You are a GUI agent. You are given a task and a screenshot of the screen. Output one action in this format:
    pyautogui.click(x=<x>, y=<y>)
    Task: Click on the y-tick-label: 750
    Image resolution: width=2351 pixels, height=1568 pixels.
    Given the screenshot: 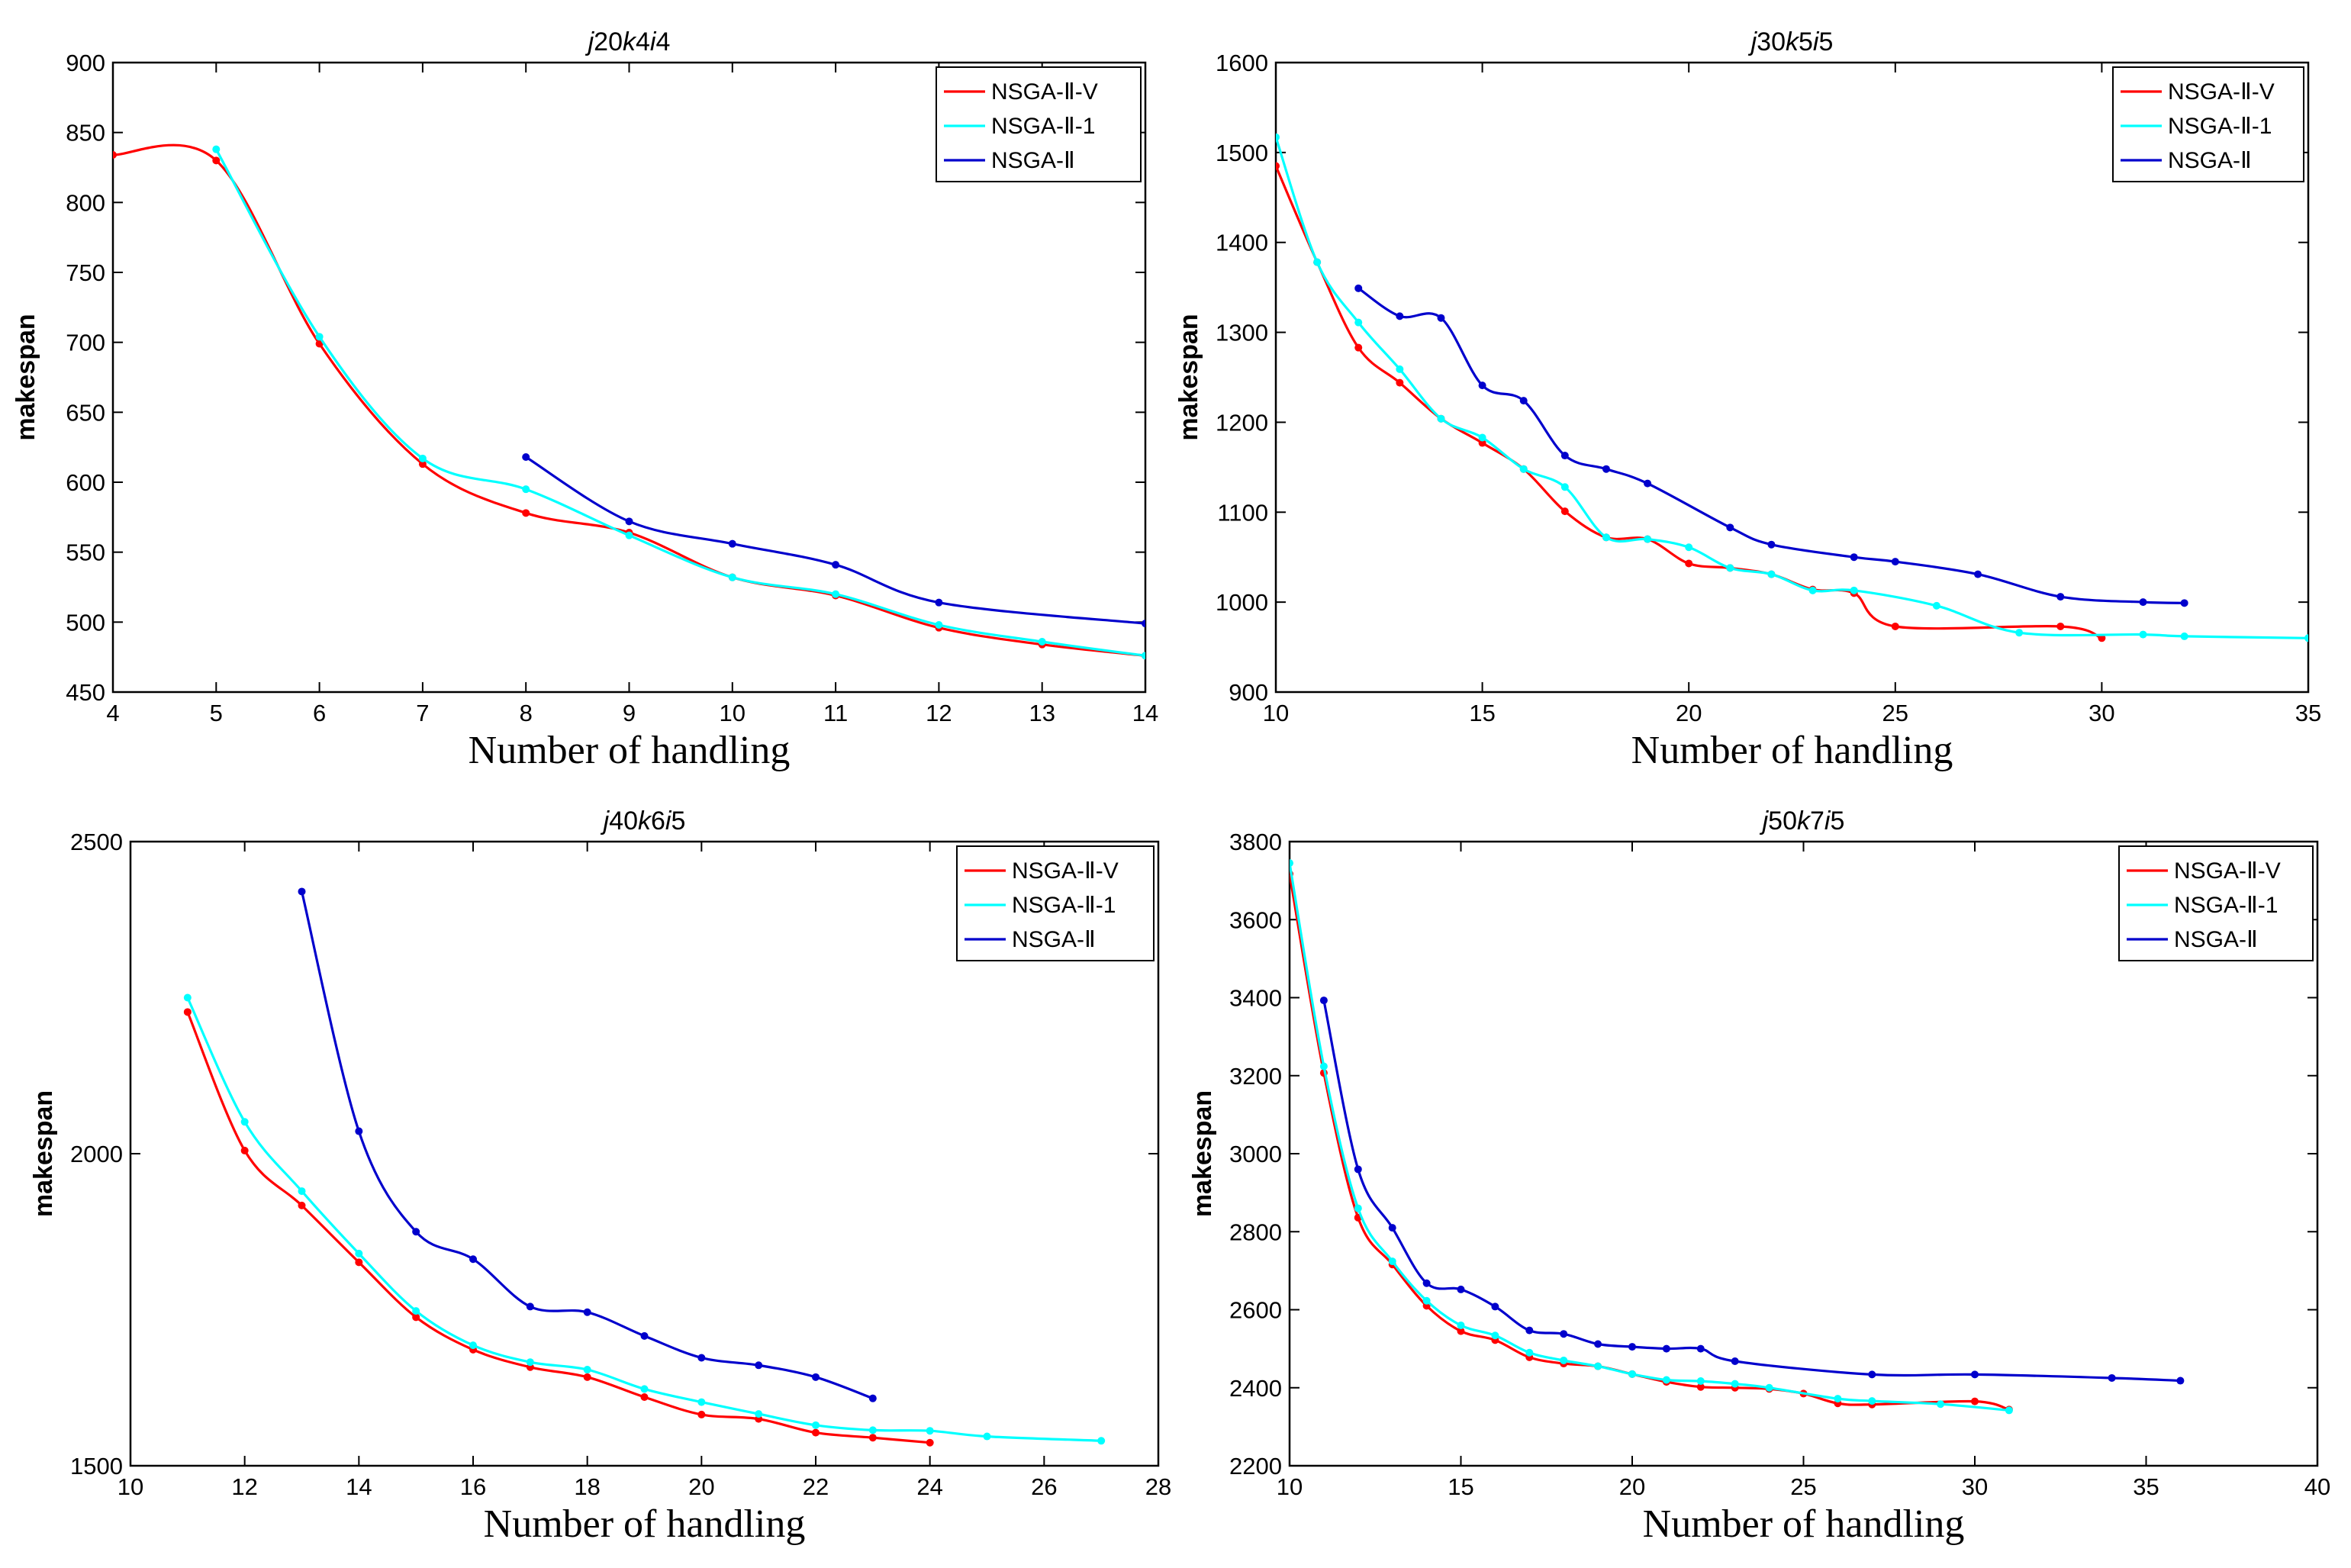 What is the action you would take?
    pyautogui.click(x=85, y=272)
    